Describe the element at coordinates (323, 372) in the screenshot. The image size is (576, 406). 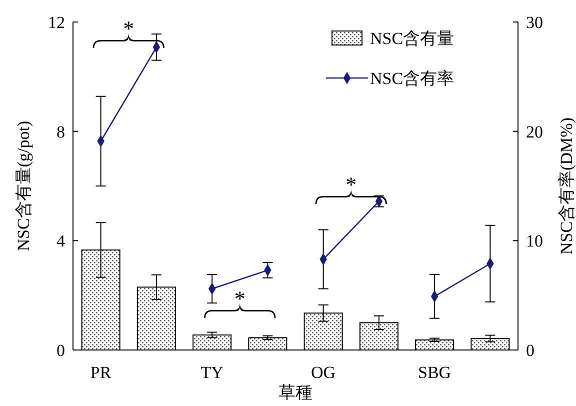
I see `x-tick-label: OG` at that location.